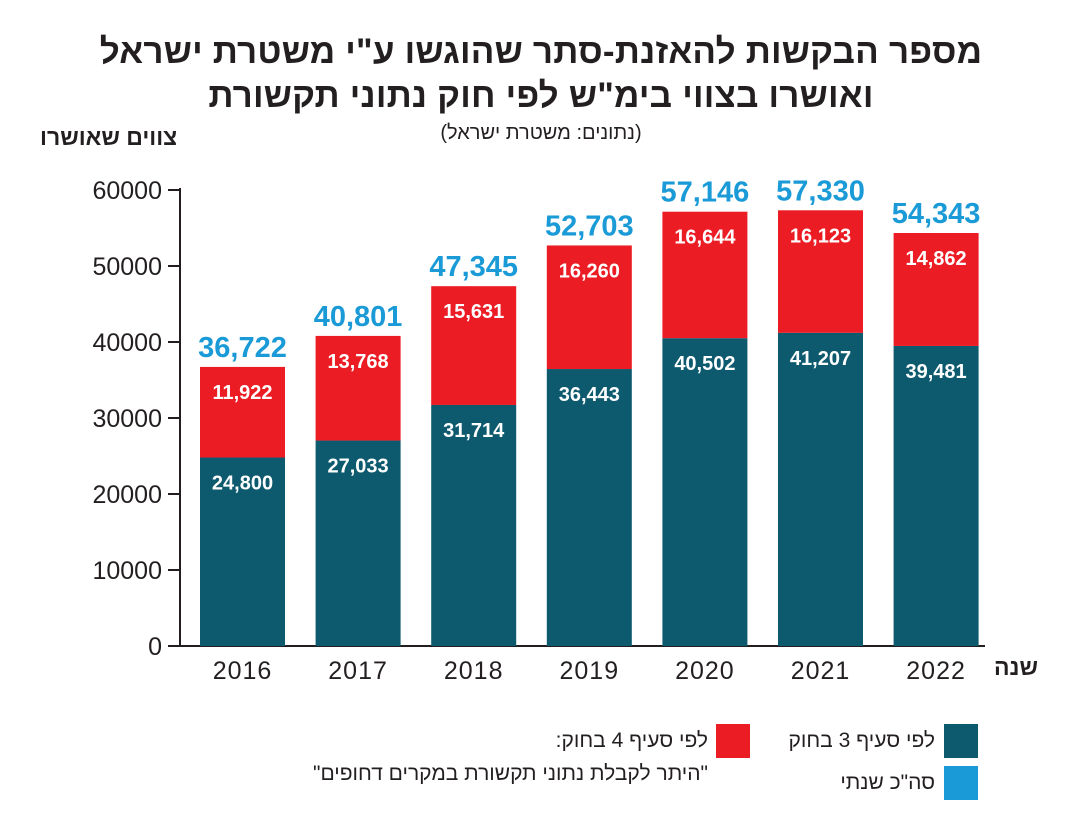 Image resolution: width=1082 pixels, height=823 pixels. Describe the element at coordinates (589, 395) in the screenshot. I see `data-label-section3: 36,443` at that location.